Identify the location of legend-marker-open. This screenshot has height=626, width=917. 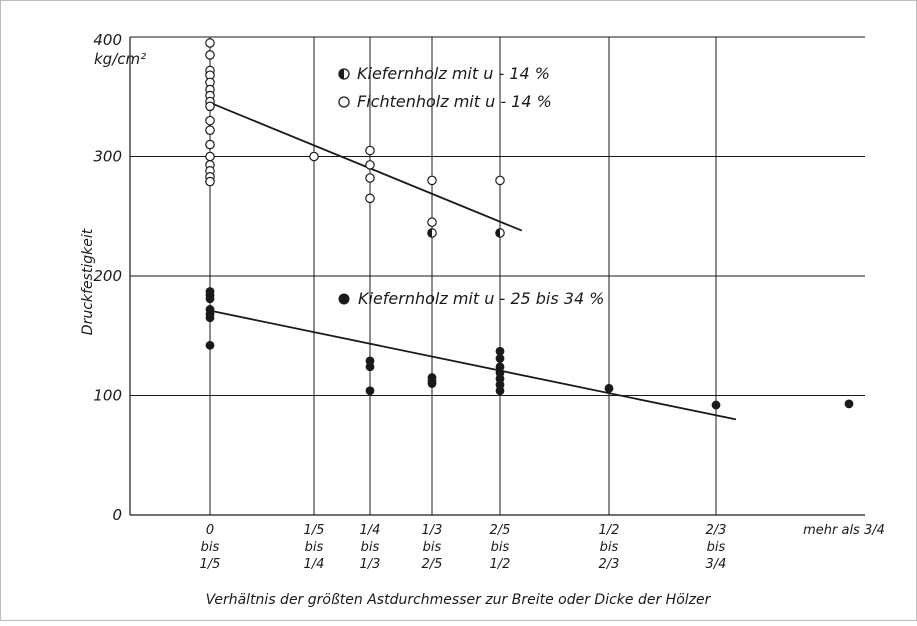
(344, 102).